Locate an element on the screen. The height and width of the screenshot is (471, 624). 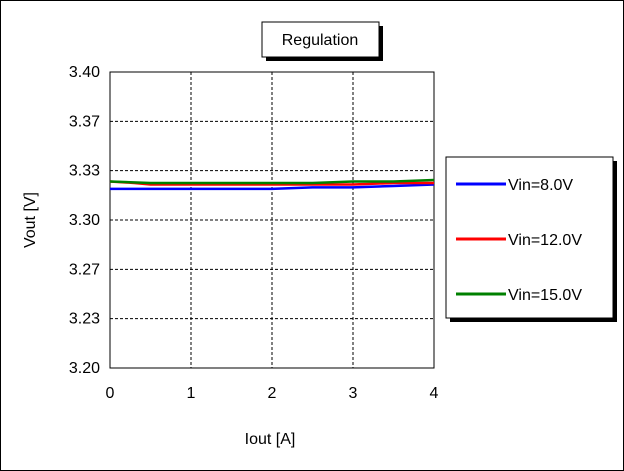
y-tick-label: 3.37 is located at coordinates (84, 121).